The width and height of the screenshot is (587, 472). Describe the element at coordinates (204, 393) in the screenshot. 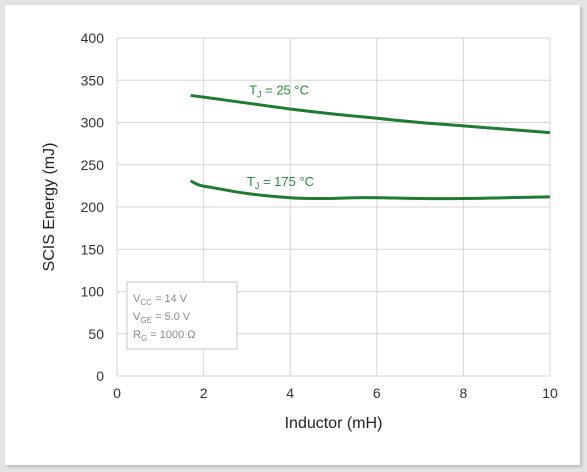

I see `x-tick-label-1: 2` at that location.